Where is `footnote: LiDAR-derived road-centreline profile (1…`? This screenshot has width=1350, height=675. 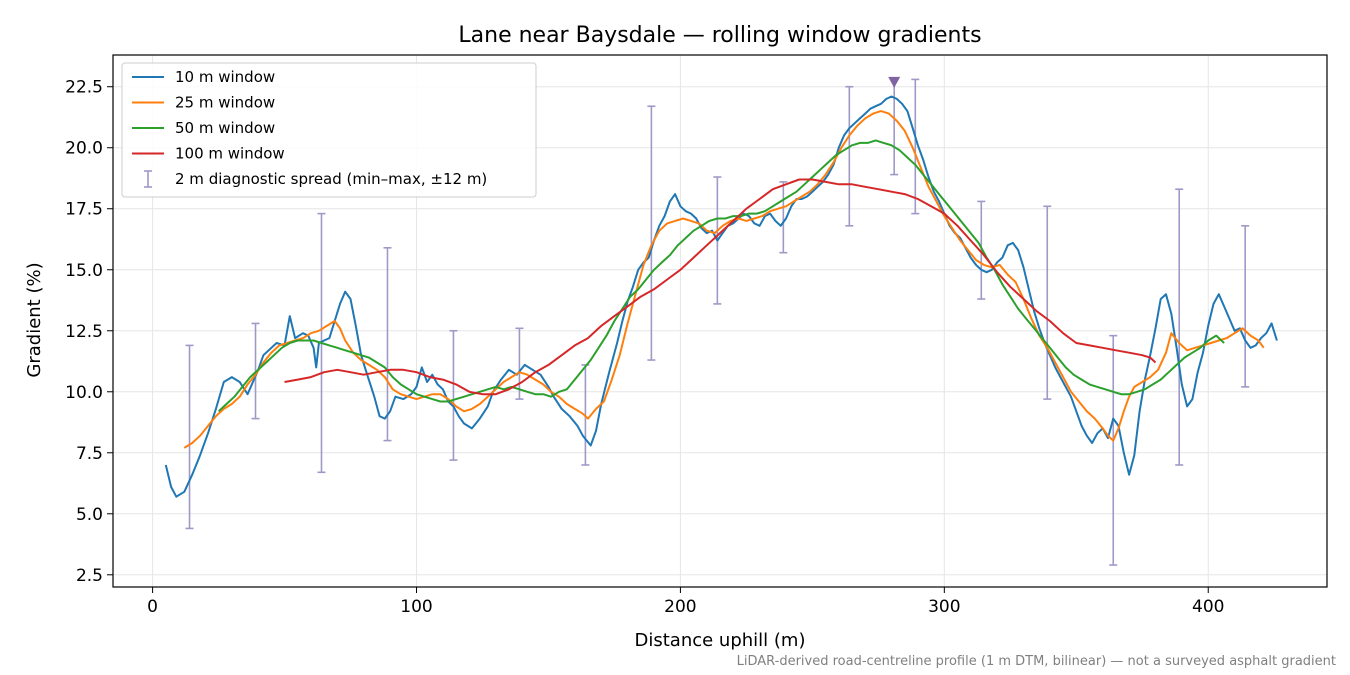
footnote: LiDAR-derived road-centreline profile (1… is located at coordinates (1036, 661).